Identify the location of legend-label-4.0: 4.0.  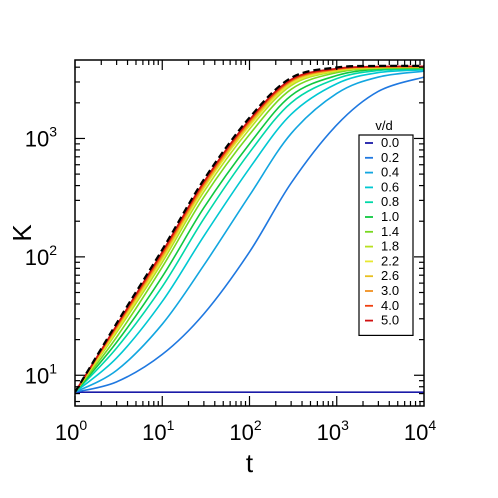
(390, 305).